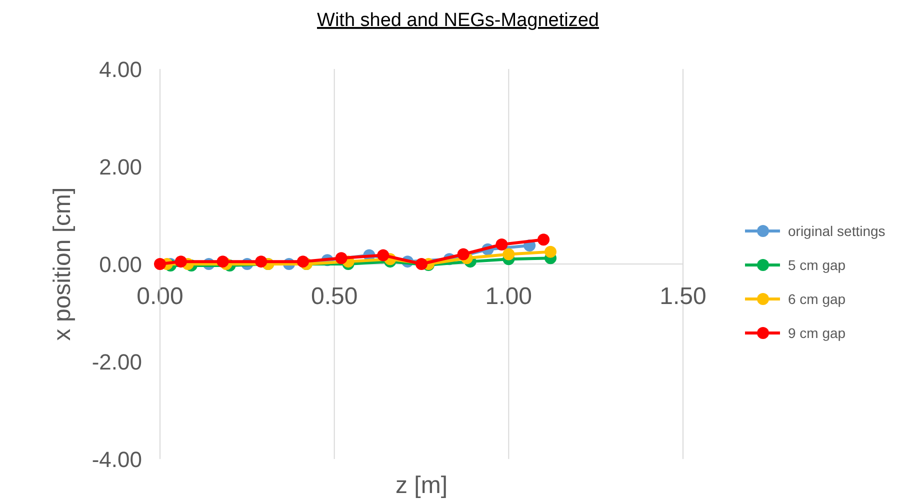 The height and width of the screenshot is (501, 919). I want to click on y-tick-label: -4.00, so click(117, 459).